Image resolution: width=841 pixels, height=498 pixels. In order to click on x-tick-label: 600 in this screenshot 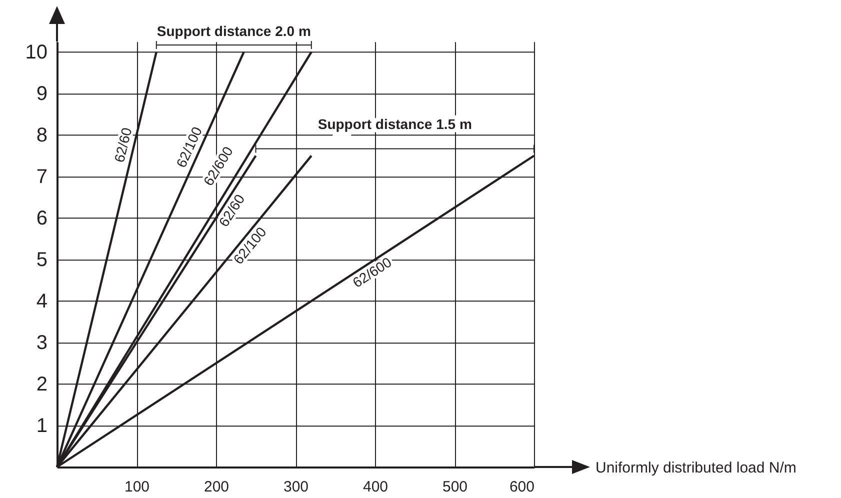, I will do `click(521, 487)`.